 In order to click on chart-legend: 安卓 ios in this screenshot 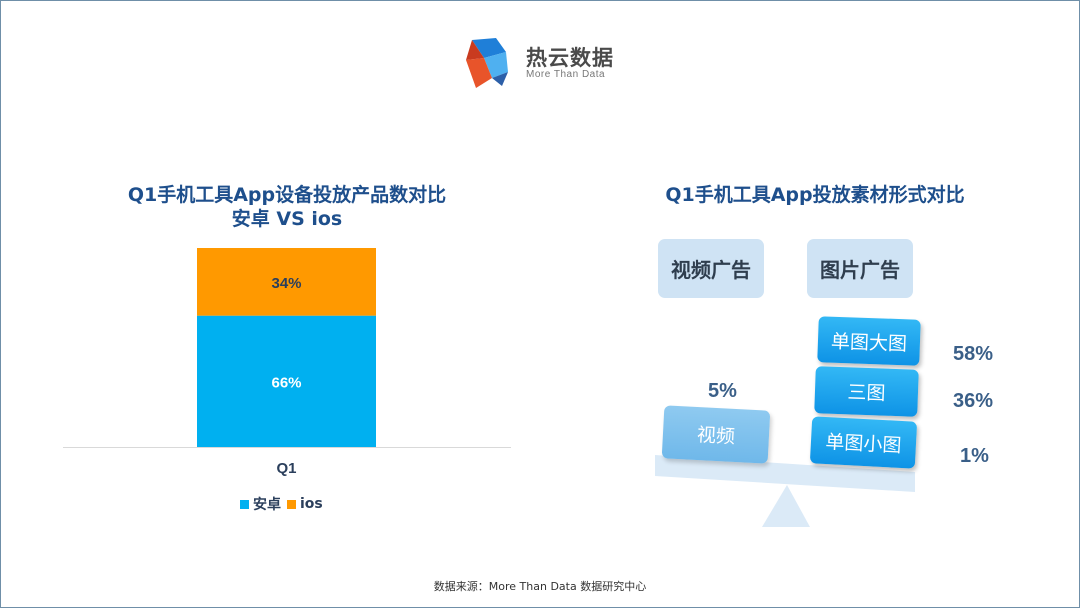, I will do `click(281, 504)`.